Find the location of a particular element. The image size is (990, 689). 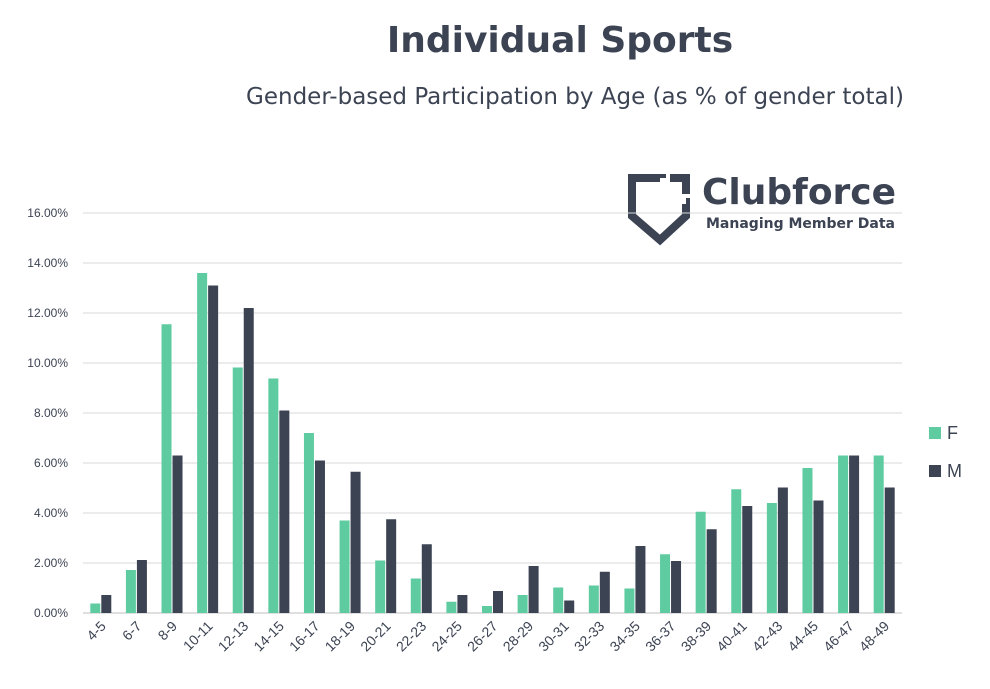

x-tick-label: 38-39 is located at coordinates (696, 636).